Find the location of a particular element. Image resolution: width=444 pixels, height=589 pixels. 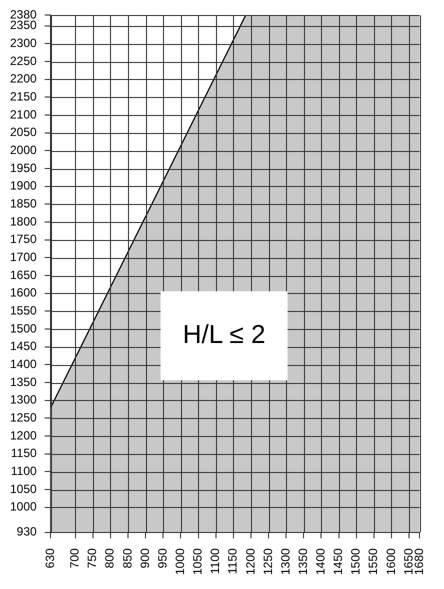

x-tick-label: 630 is located at coordinates (50, 558).